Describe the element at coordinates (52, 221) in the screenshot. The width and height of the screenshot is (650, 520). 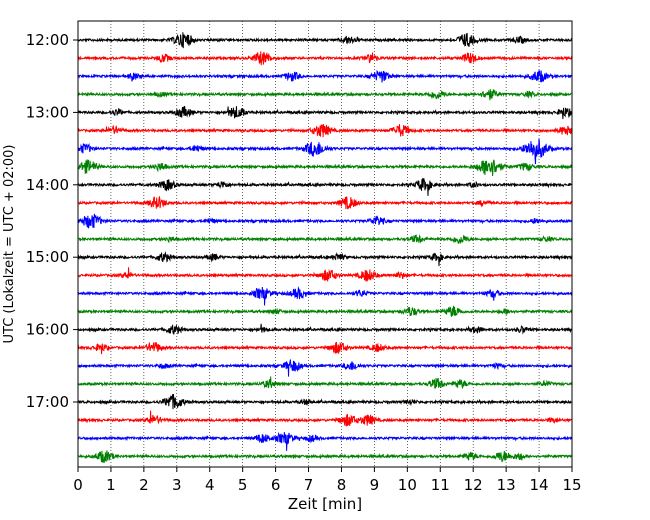
I see `y-axis-ticks: 12:00 13:00 14:00 15:00 16:00 17:00` at that location.